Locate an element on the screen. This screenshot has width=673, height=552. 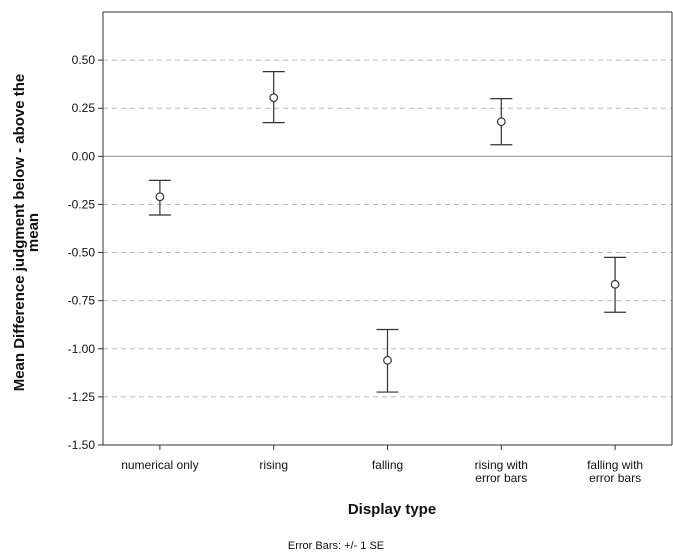
y-tick-label: 0.25 is located at coordinates (84, 108).